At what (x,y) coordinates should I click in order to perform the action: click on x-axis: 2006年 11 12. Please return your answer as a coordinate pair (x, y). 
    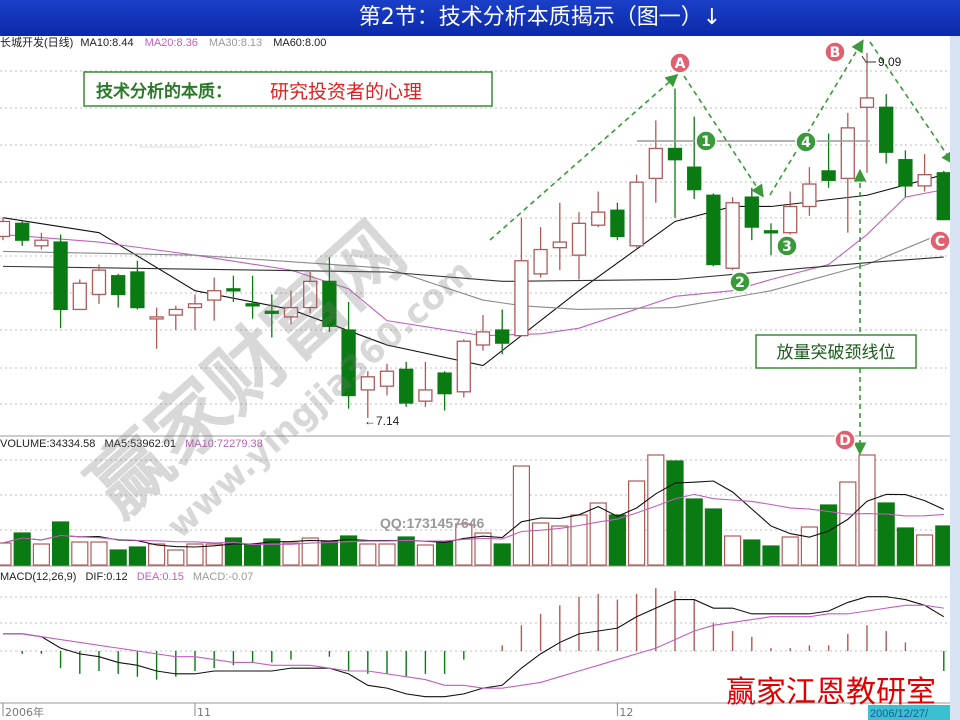
    Looking at the image, I should click on (317, 711).